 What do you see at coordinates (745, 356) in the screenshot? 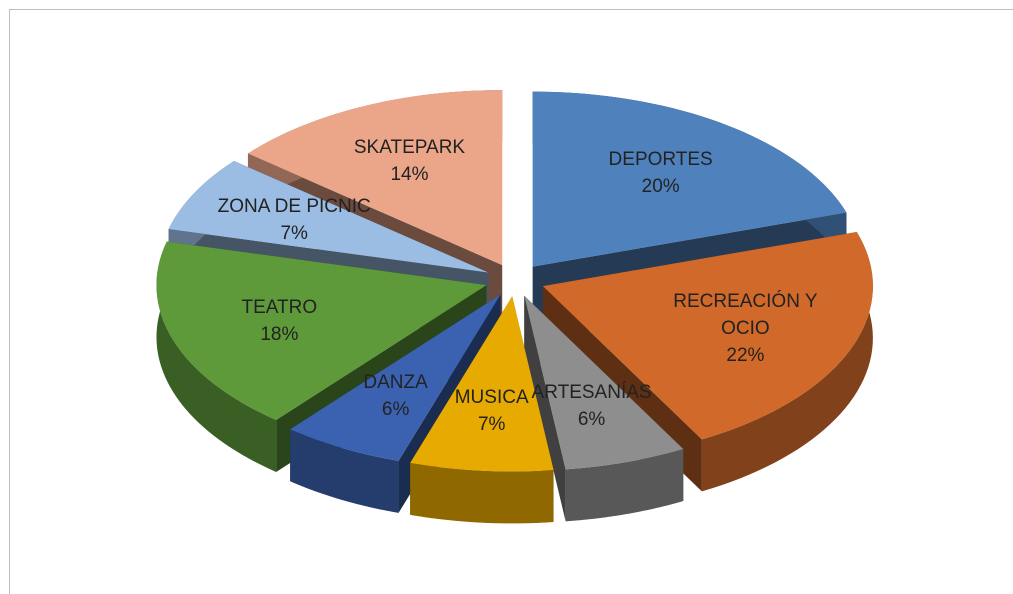
I see `value-label: 22%` at bounding box center [745, 356].